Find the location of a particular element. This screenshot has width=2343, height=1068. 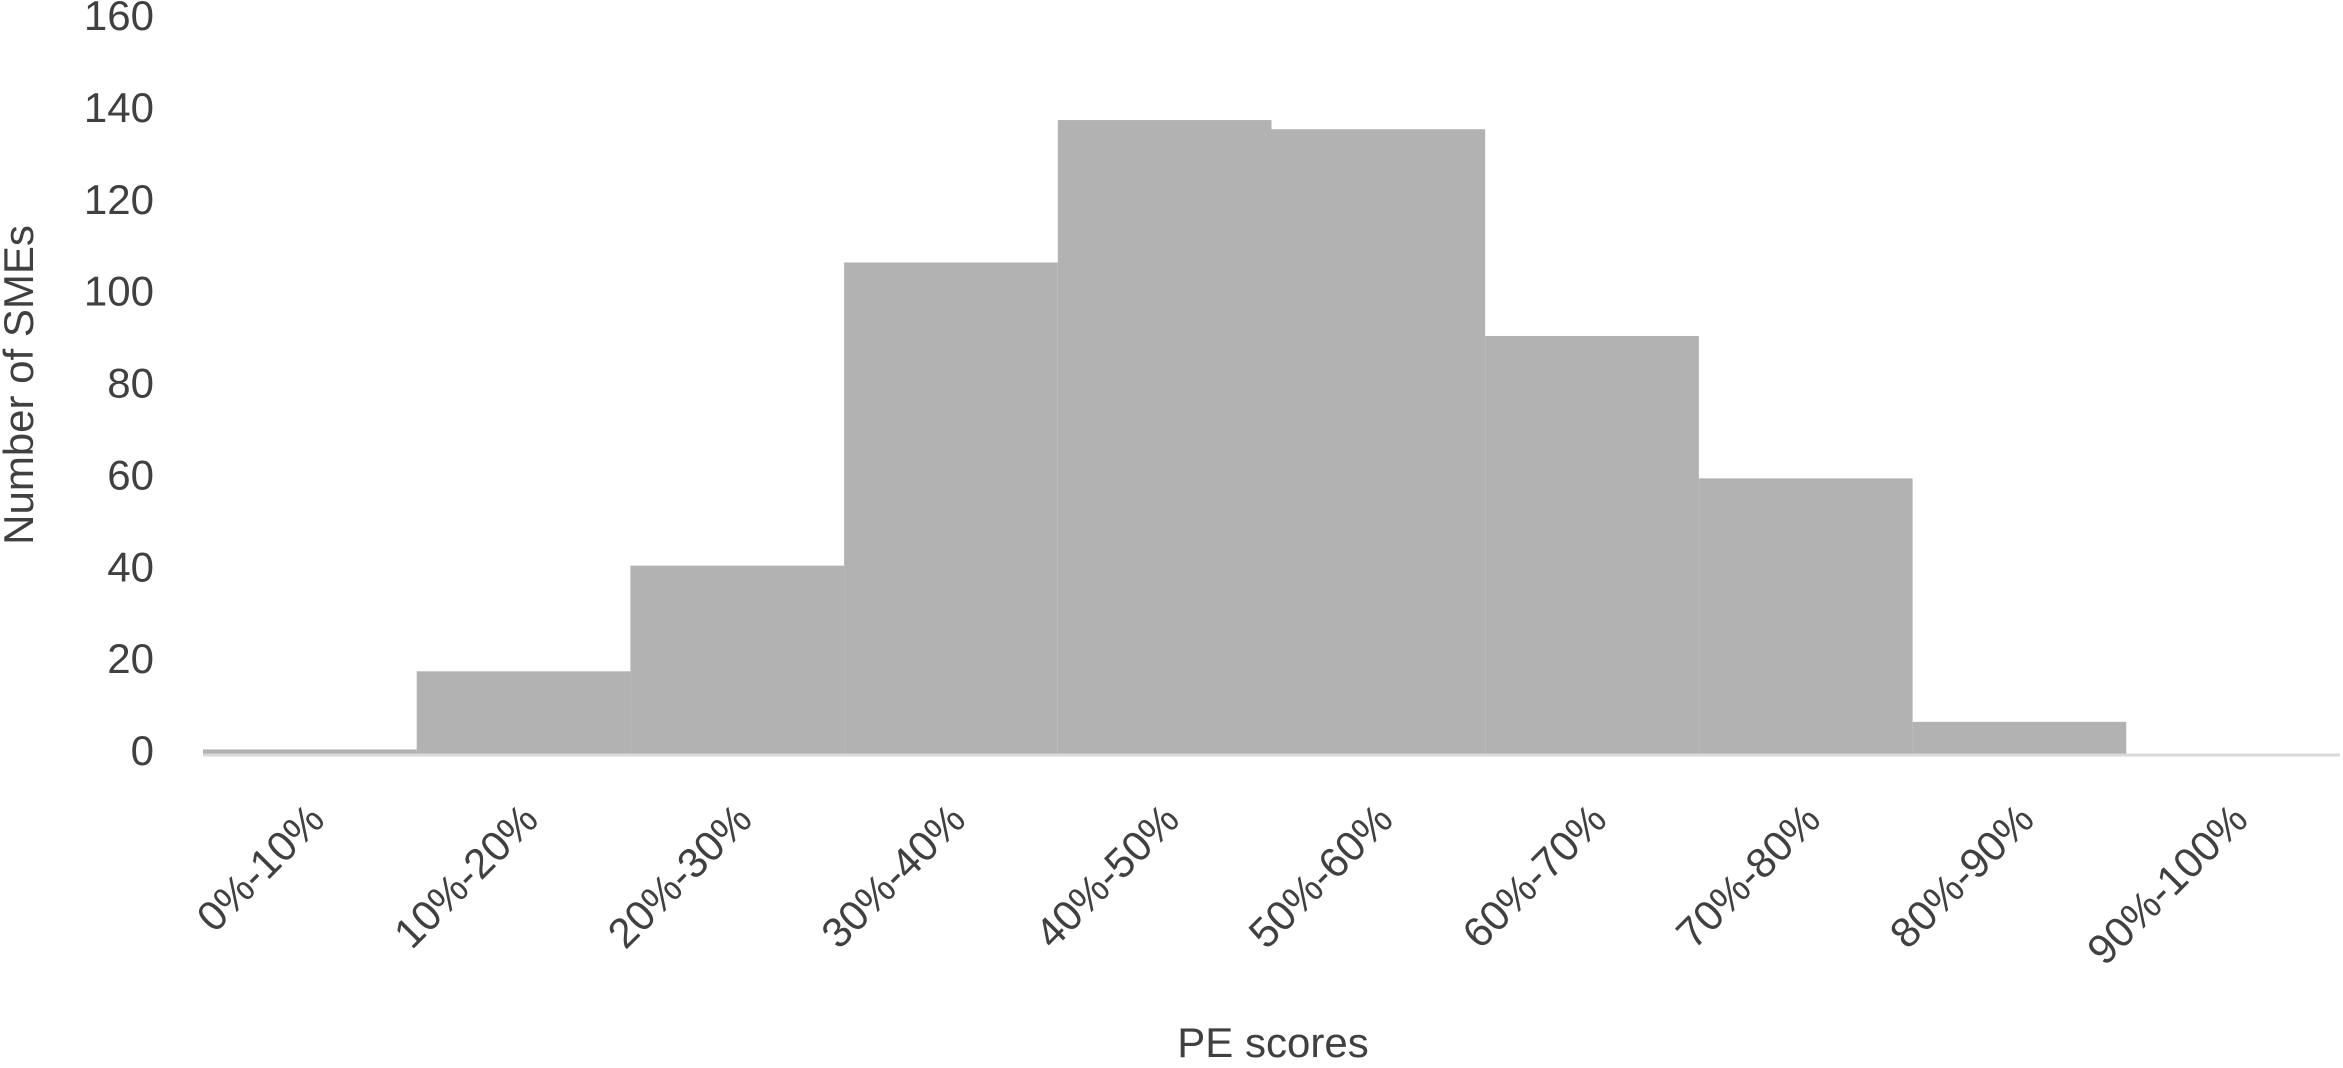

y-tick-label: 20 is located at coordinates (130, 658).